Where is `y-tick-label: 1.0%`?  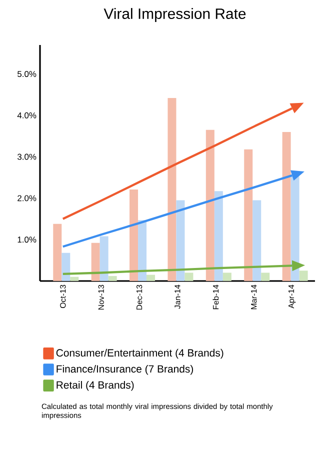
y-tick-label: 1.0% is located at coordinates (27, 239).